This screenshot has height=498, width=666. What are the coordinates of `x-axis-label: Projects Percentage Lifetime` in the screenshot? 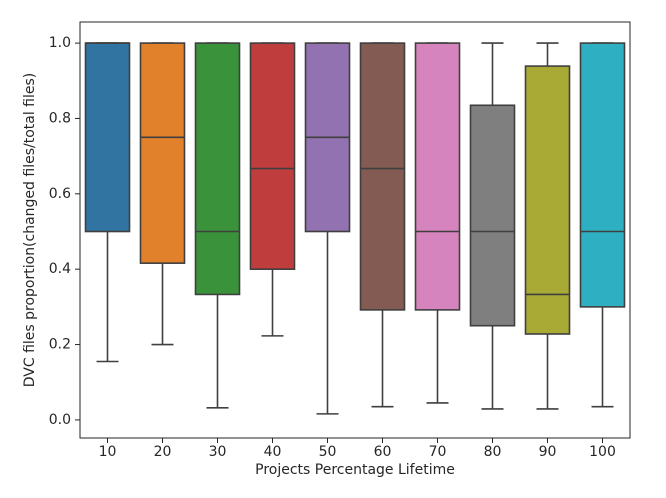 It's located at (355, 470).